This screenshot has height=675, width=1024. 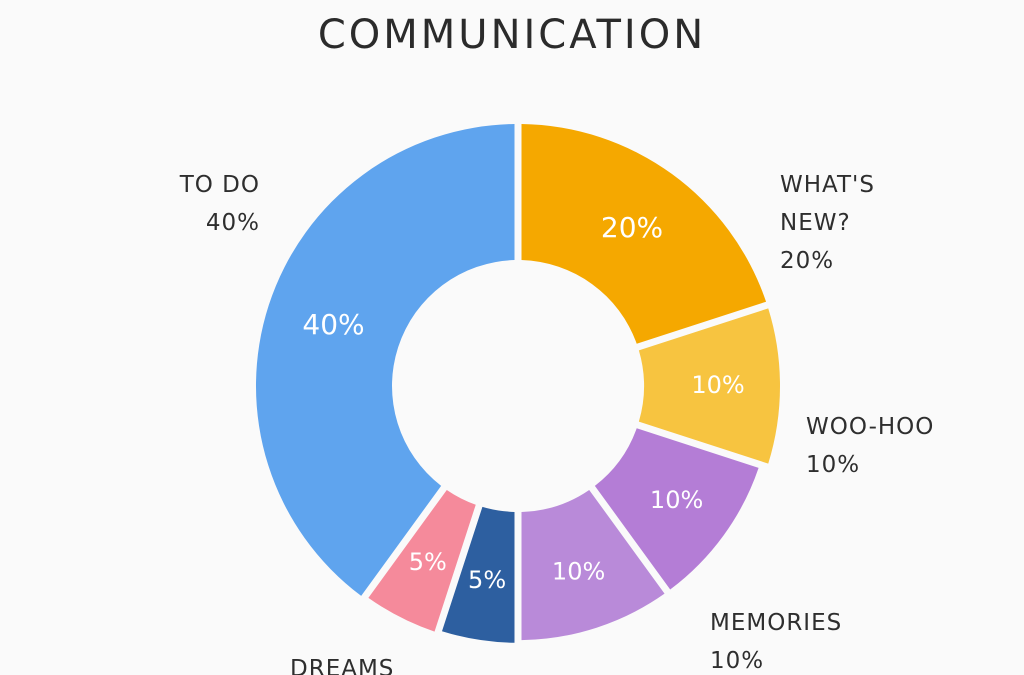 I want to click on outer-label-whats-new-value: 20%, so click(x=807, y=261).